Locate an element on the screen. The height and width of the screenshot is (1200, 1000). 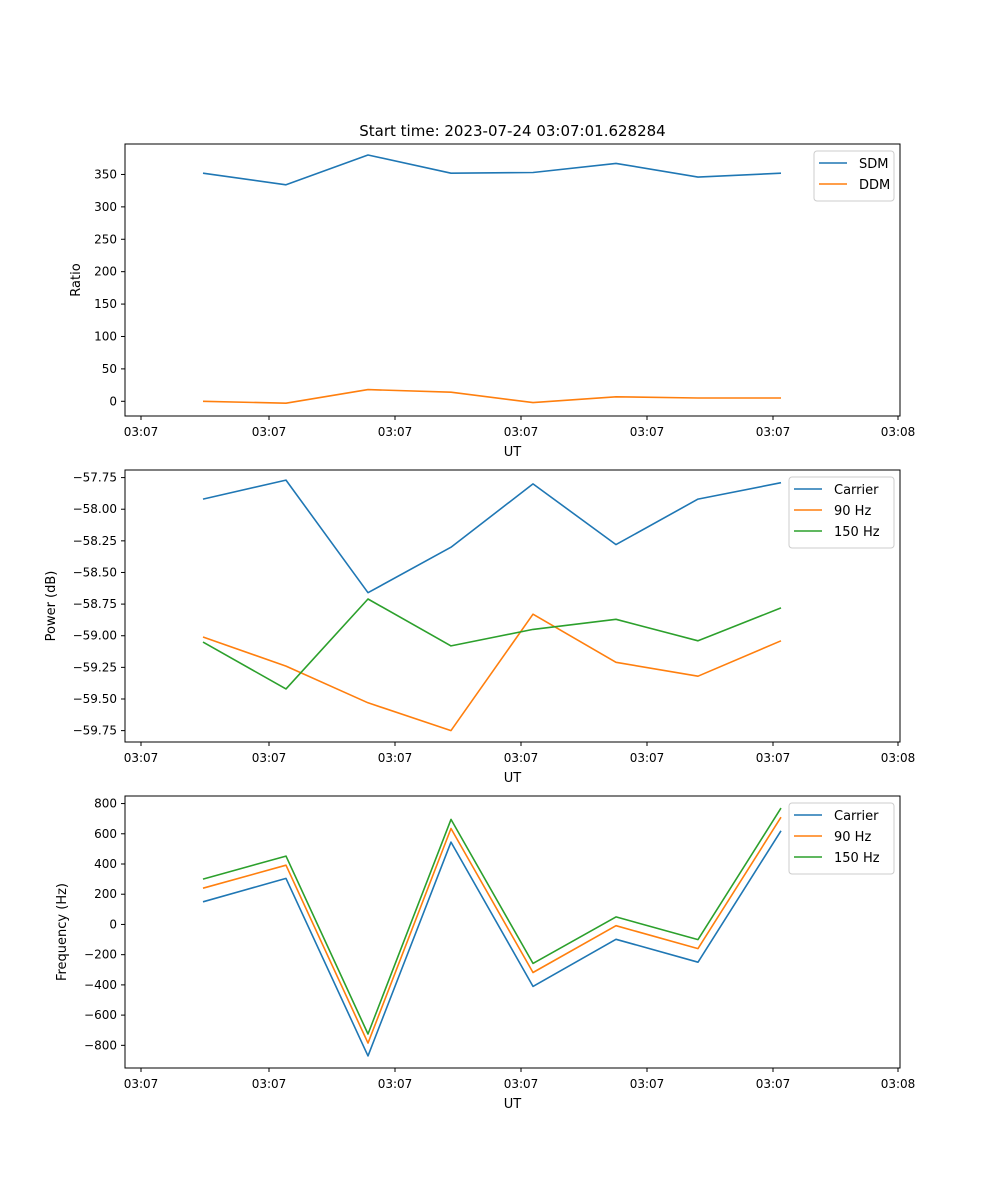
y-tick-label: −59.25 is located at coordinates (95, 667).